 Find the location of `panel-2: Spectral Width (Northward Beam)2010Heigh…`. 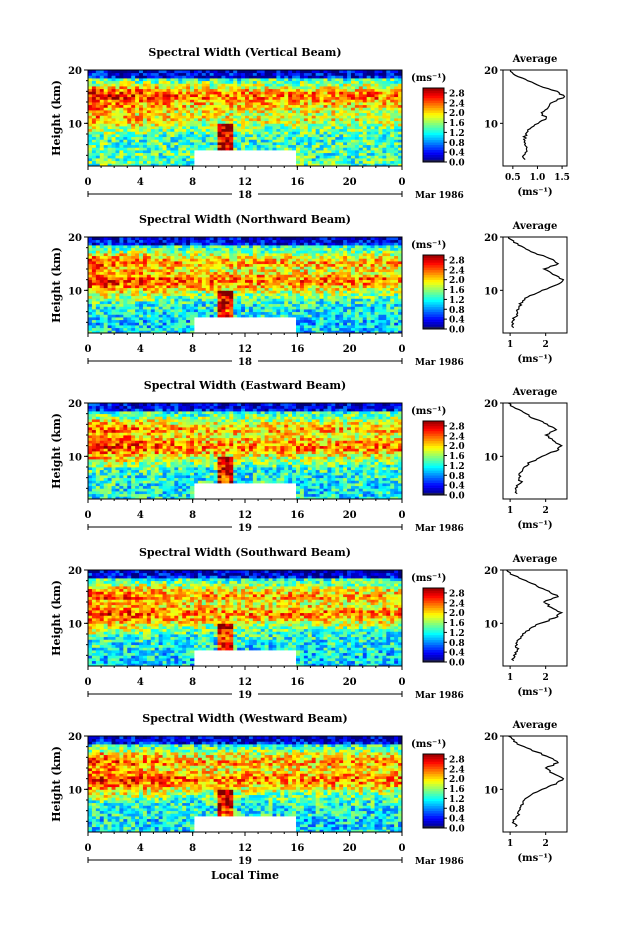

panel-2: Spectral Width (Northward Beam)2010Heigh… is located at coordinates (309, 290).